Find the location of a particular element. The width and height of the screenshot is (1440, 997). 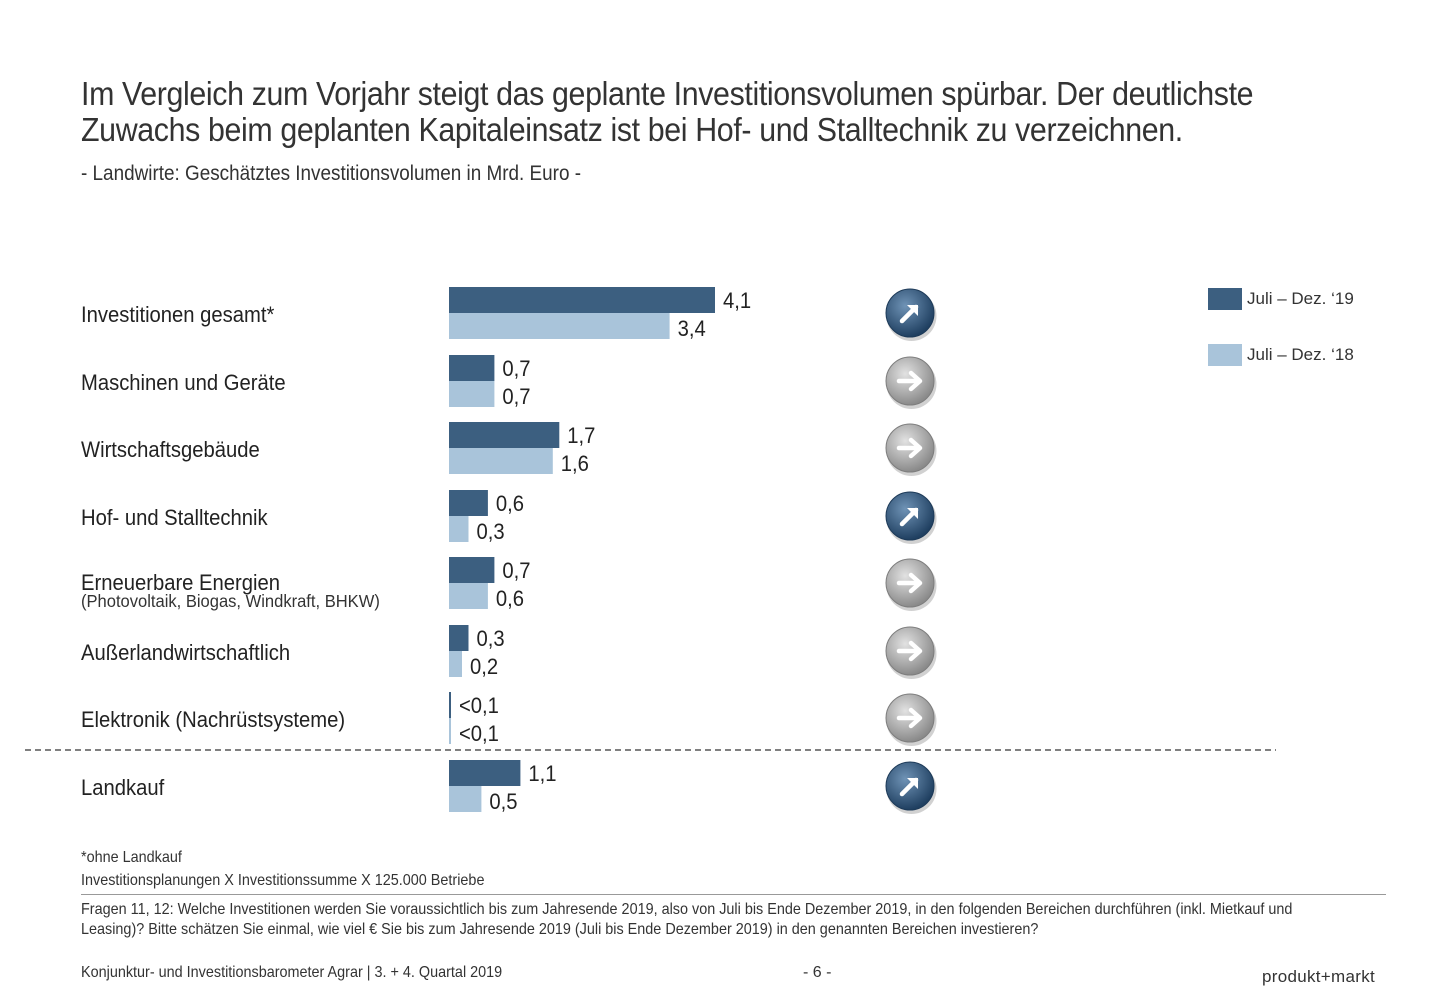

bar-elektronik-nachruestsysteme-2018 is located at coordinates (450, 731).